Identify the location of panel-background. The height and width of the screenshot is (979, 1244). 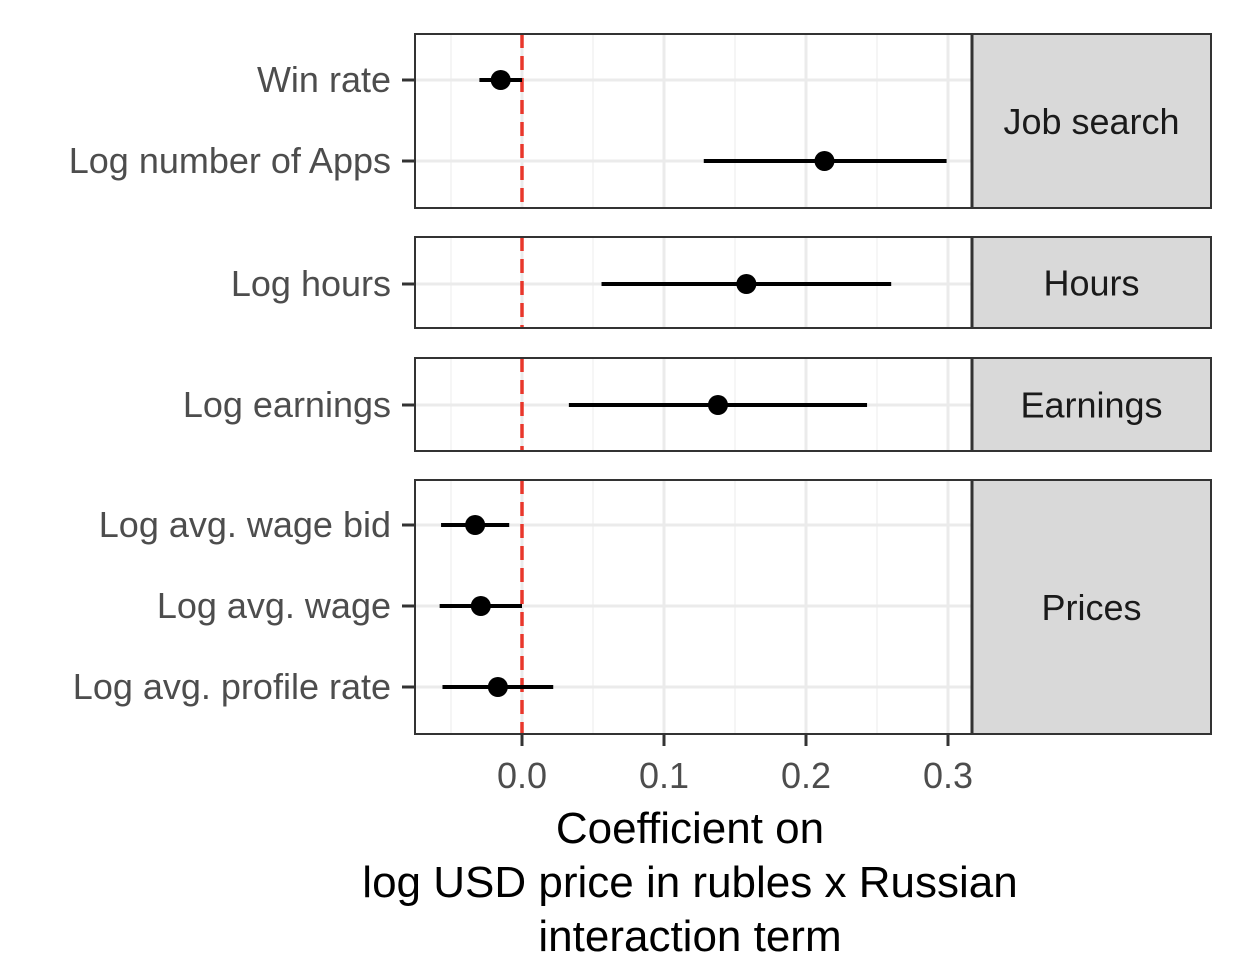
(693, 121).